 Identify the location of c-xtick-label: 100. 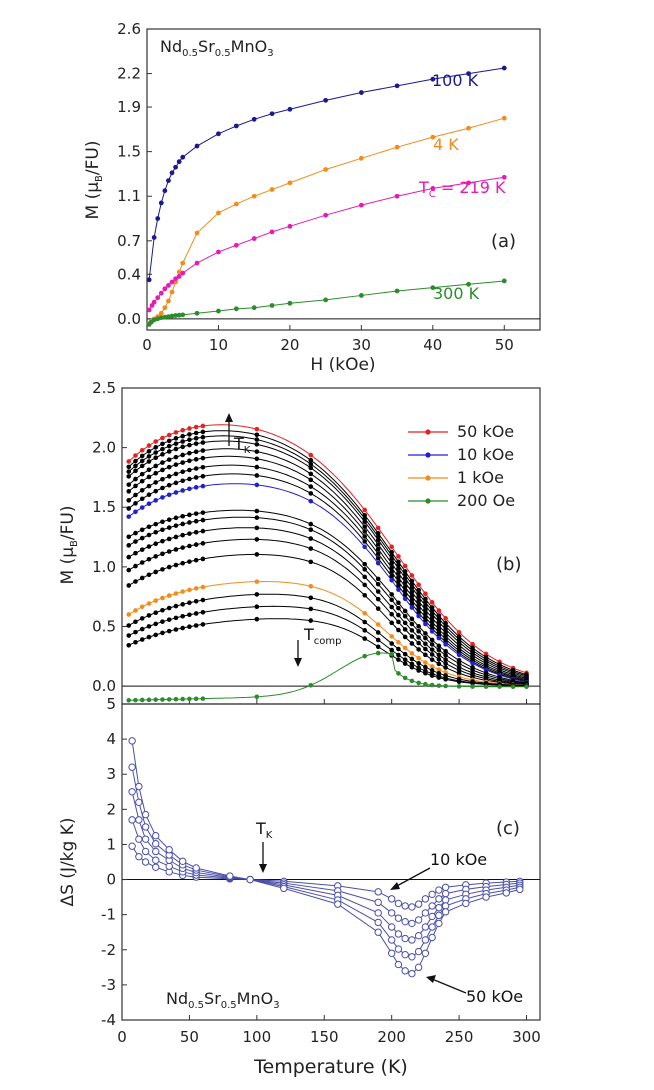
(257, 1037).